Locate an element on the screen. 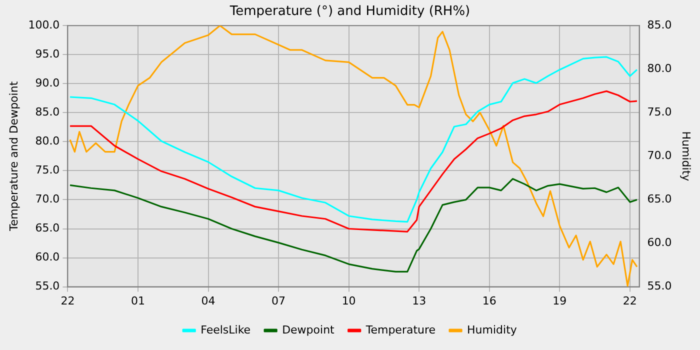 This screenshot has height=350, width=700. x-tick-label: 07 is located at coordinates (279, 301).